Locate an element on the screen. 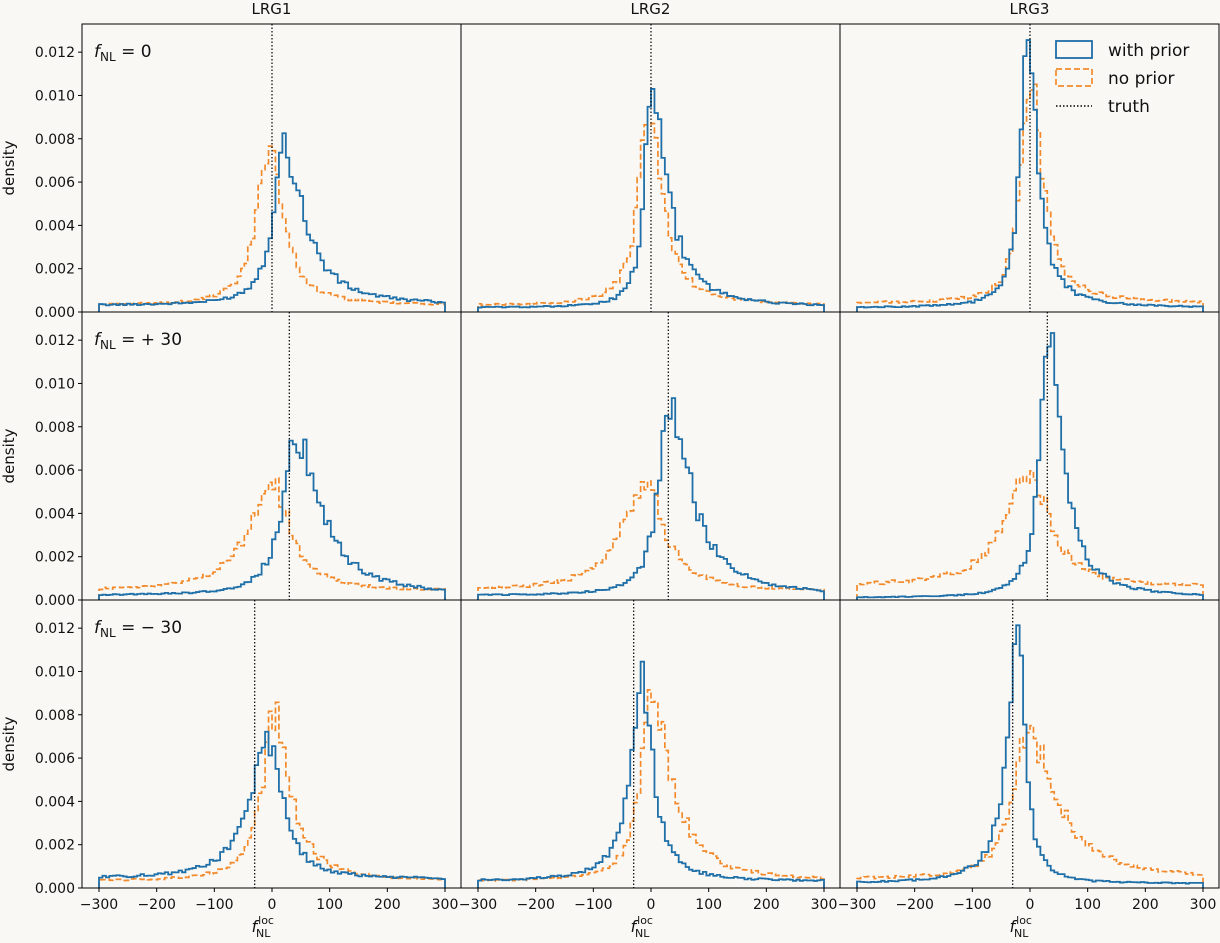  panel-lrg2-row3: −300 −200 −100 0 100 200 300 is located at coordinates (650, 756).